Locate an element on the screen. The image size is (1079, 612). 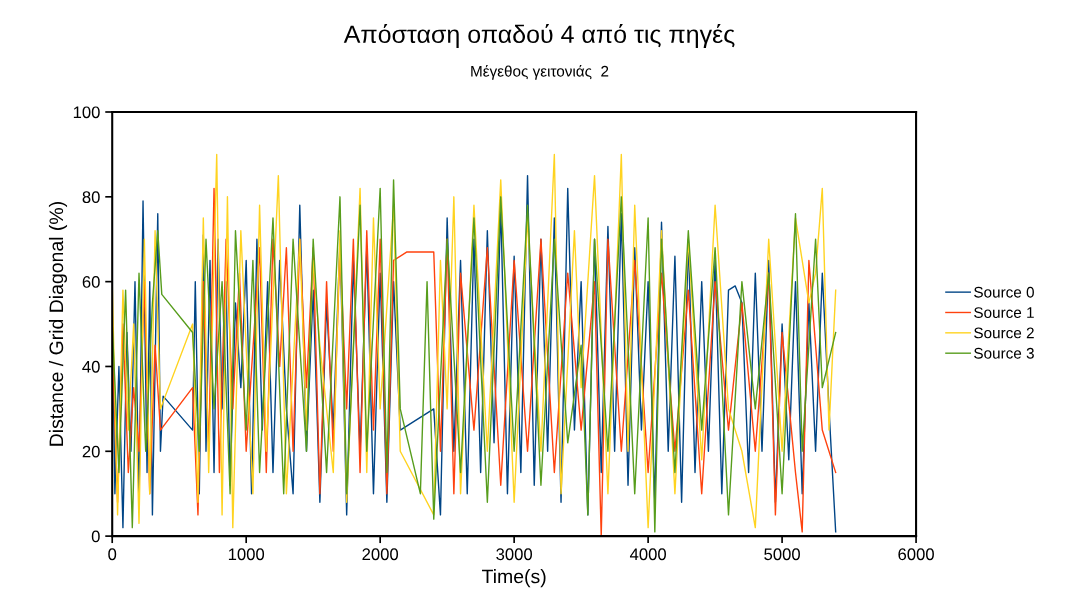
y-tick-label: 100 is located at coordinates (86, 112).